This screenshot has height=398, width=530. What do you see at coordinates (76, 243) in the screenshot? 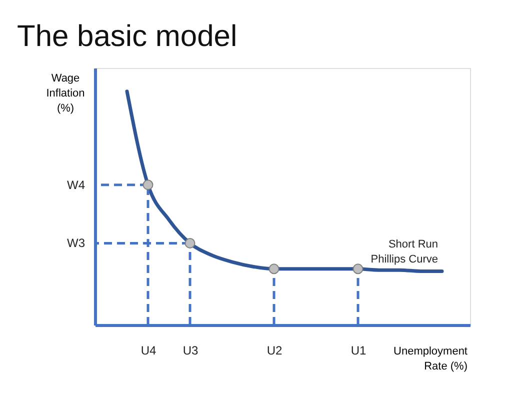
I see `annotation: W3` at bounding box center [76, 243].